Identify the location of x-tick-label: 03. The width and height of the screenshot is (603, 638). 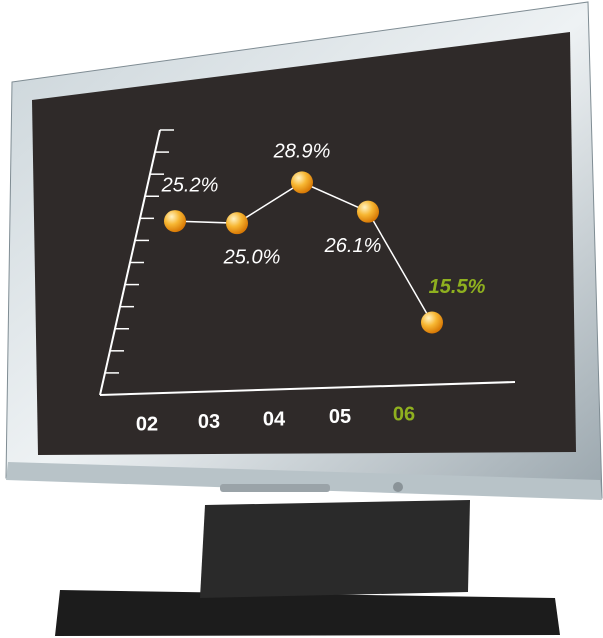
(209, 422).